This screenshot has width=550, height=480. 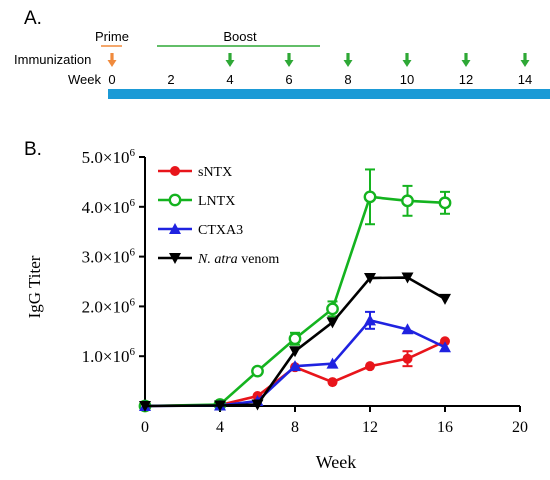 I want to click on week-tick-label: 2, so click(x=170, y=79).